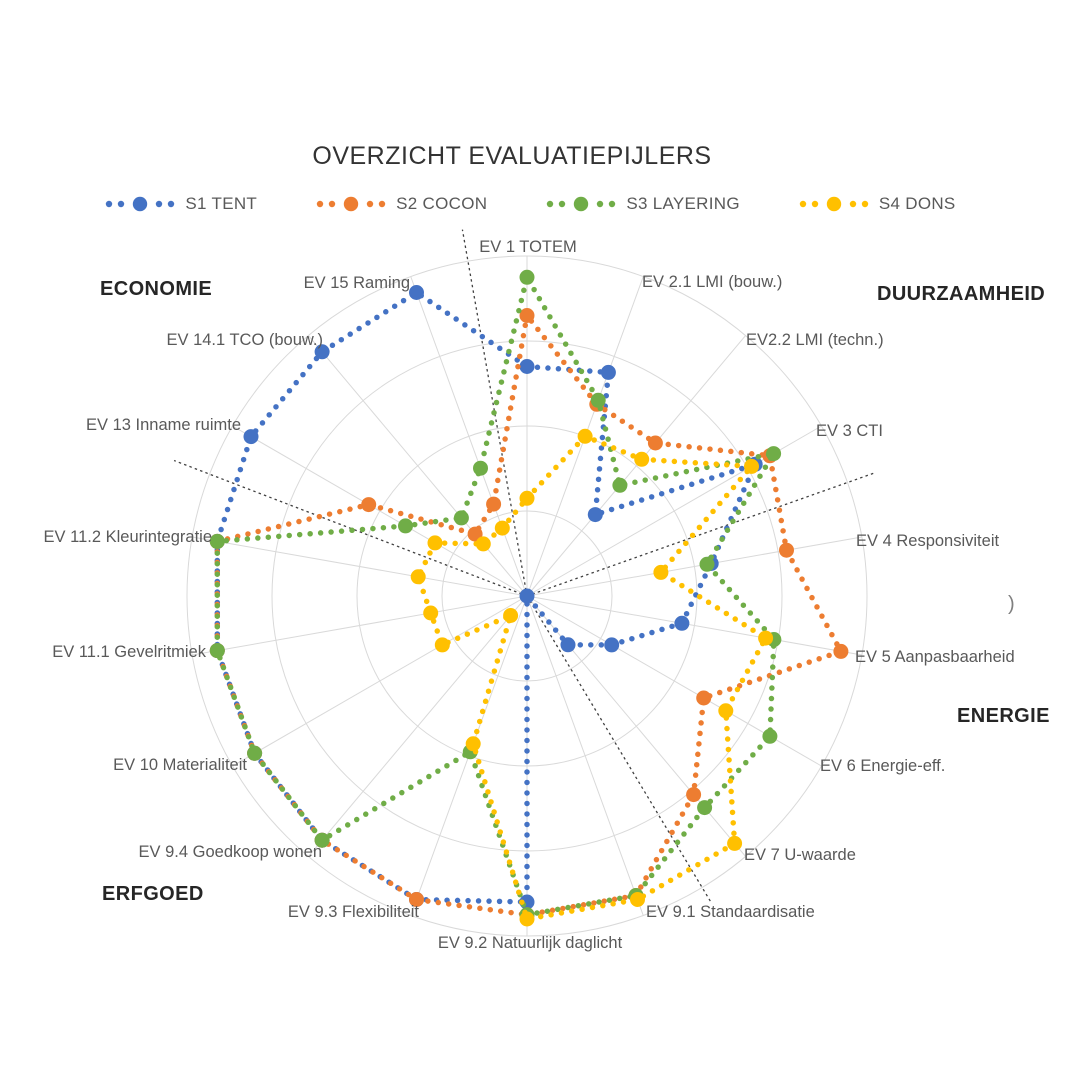  I want to click on data-point-s4-dons-axis7, so click(735, 843).